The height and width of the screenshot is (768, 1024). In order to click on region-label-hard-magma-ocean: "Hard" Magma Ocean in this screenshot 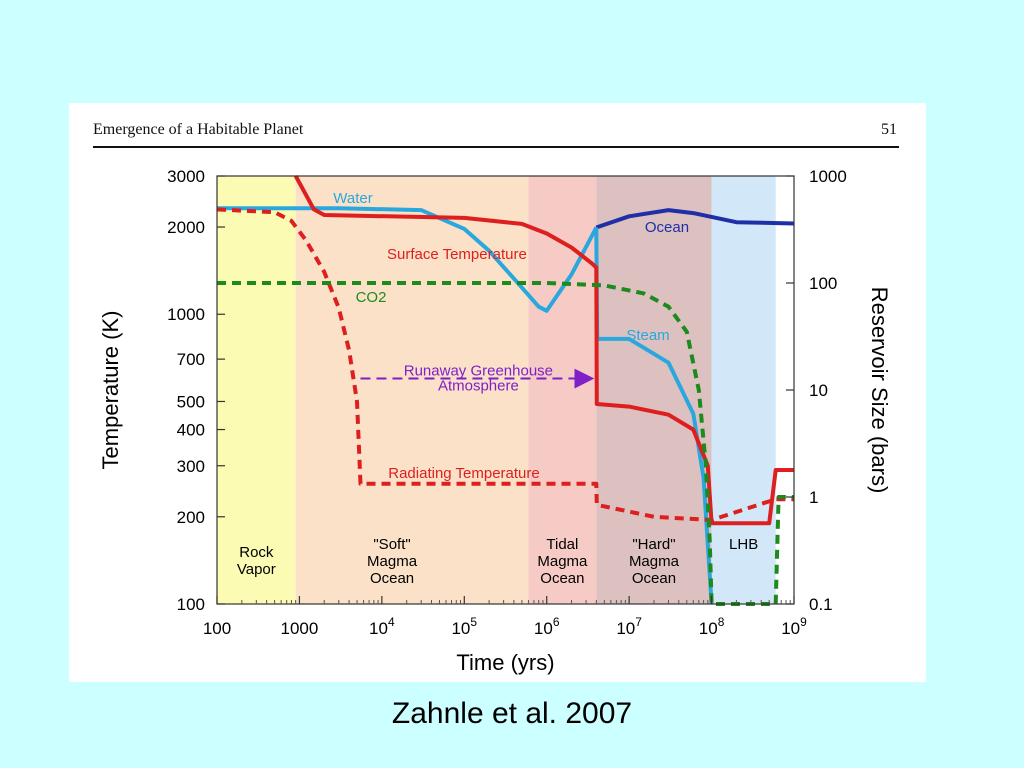, I will do `click(654, 561)`.